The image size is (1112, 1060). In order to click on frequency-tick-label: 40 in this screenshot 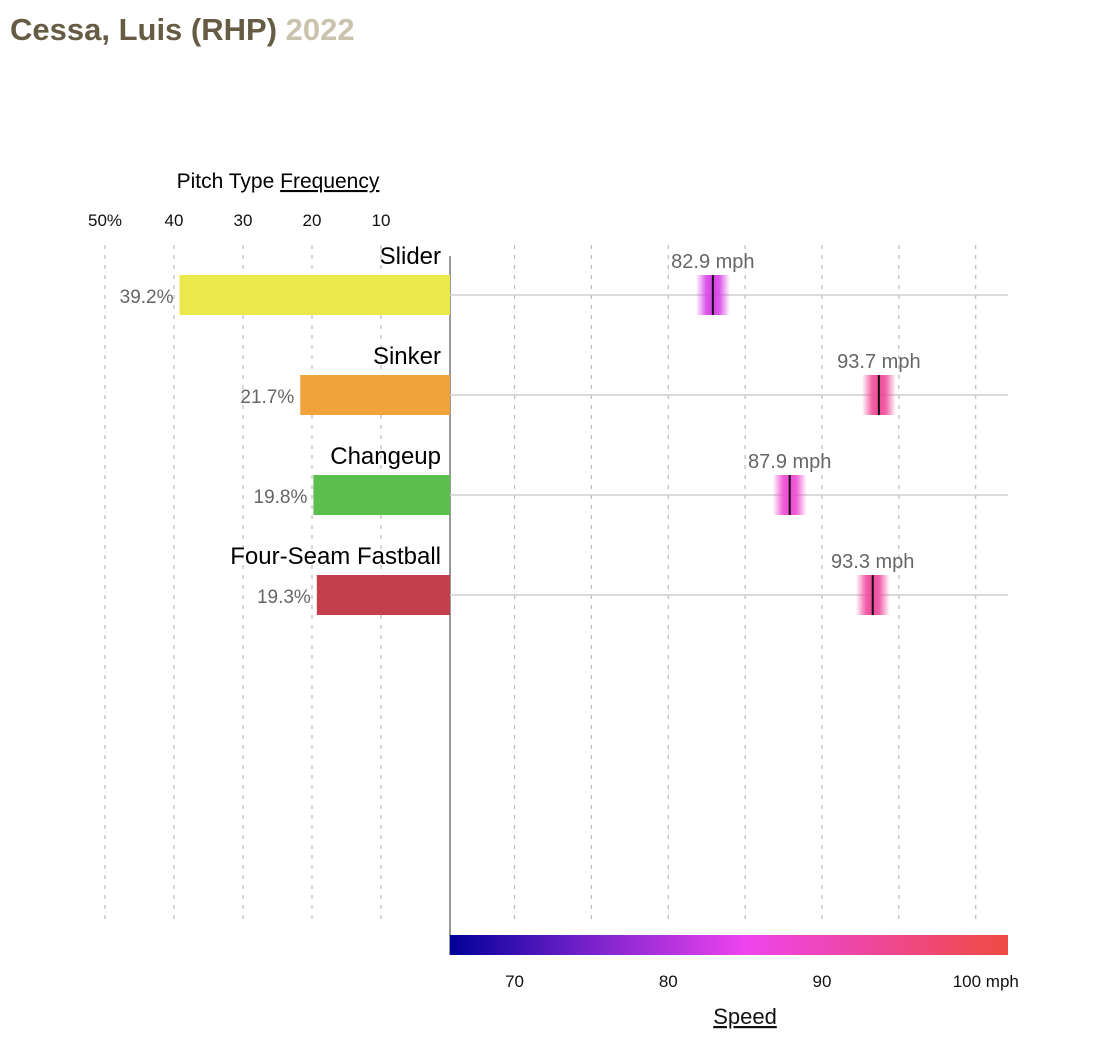, I will do `click(174, 220)`.